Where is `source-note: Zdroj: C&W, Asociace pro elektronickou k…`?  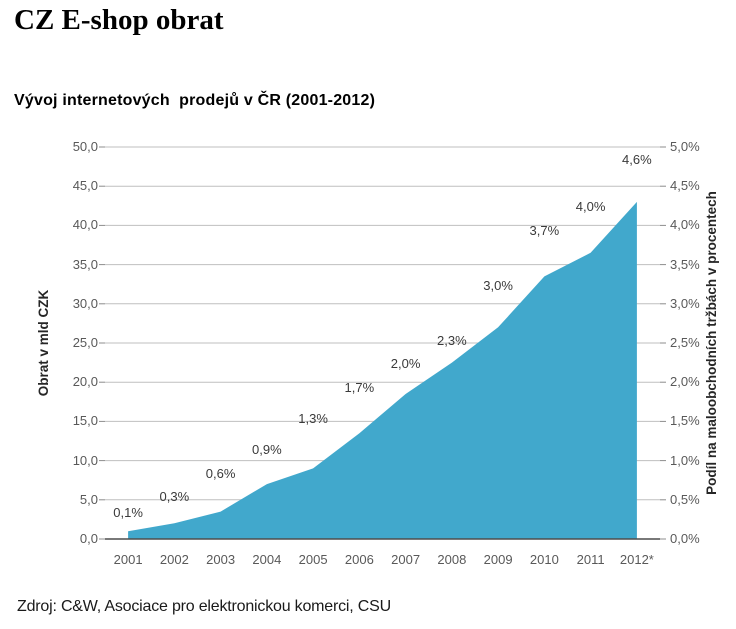
source-note: Zdroj: C&W, Asociace pro elektronickou k… is located at coordinates (204, 606).